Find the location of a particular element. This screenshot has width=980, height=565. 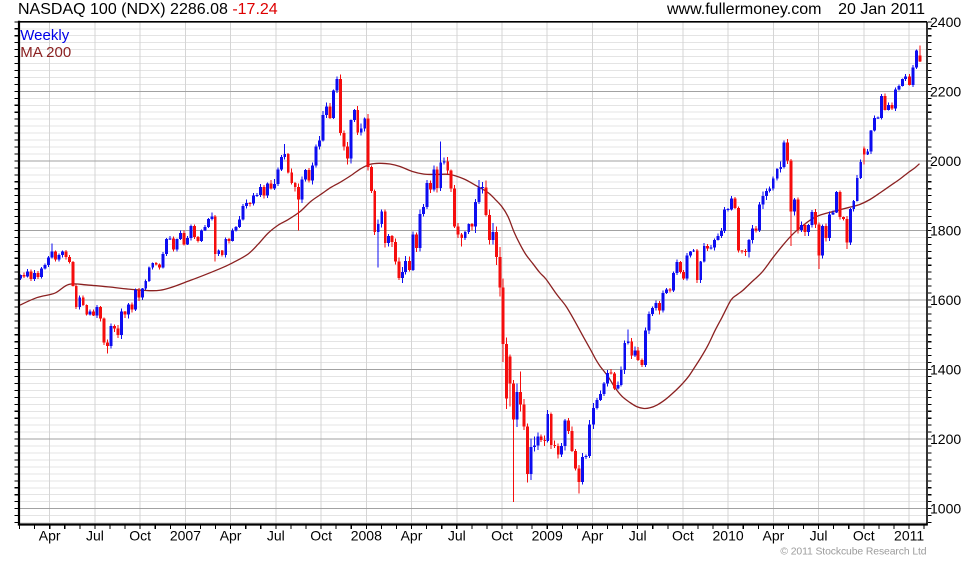

svg-text: 20 Jan 2011 is located at coordinates (881, 9).